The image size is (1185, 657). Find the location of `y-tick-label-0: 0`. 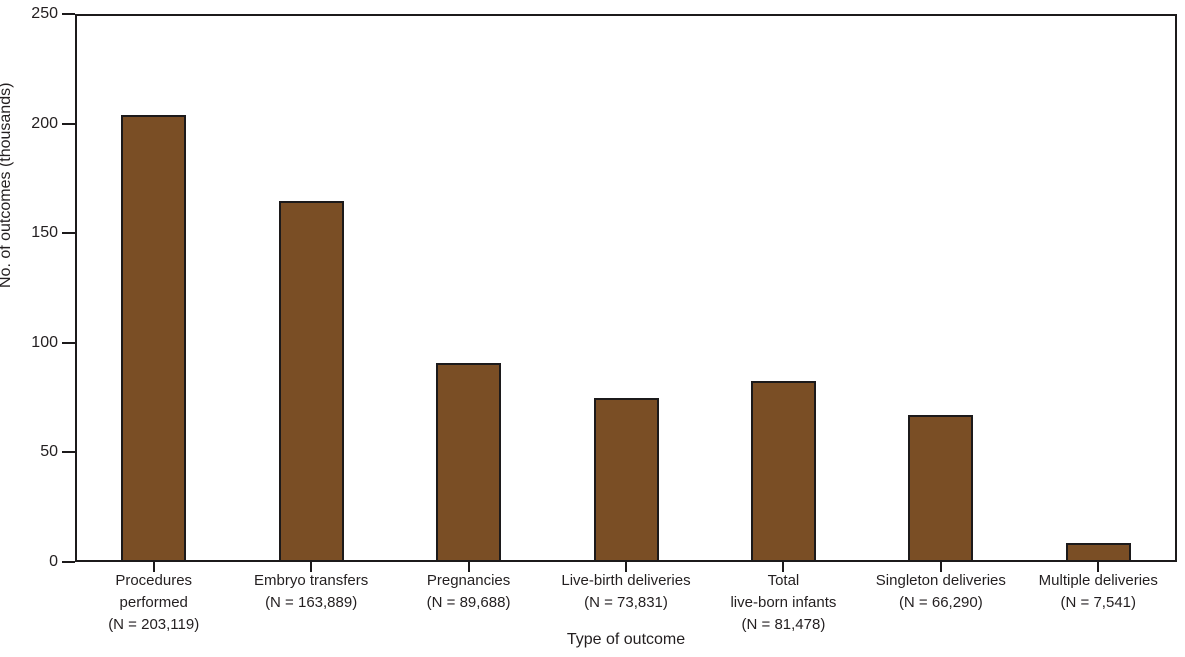

y-tick-label-0: 0 is located at coordinates (53, 561).